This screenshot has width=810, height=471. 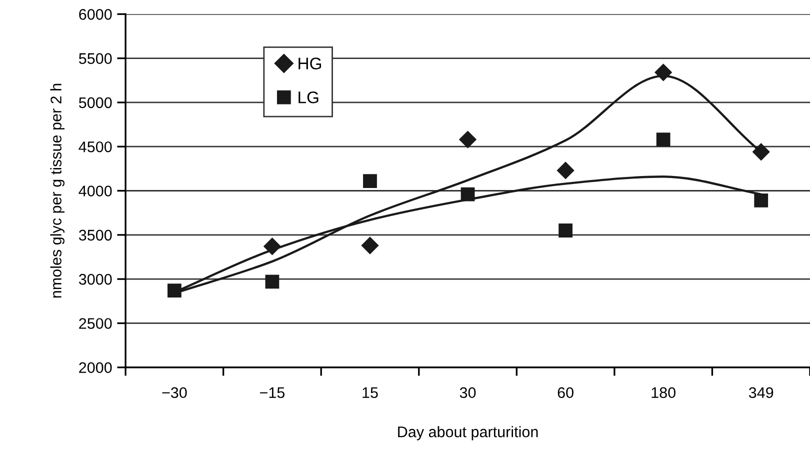 I want to click on x-tick-label: 30, so click(x=468, y=392).